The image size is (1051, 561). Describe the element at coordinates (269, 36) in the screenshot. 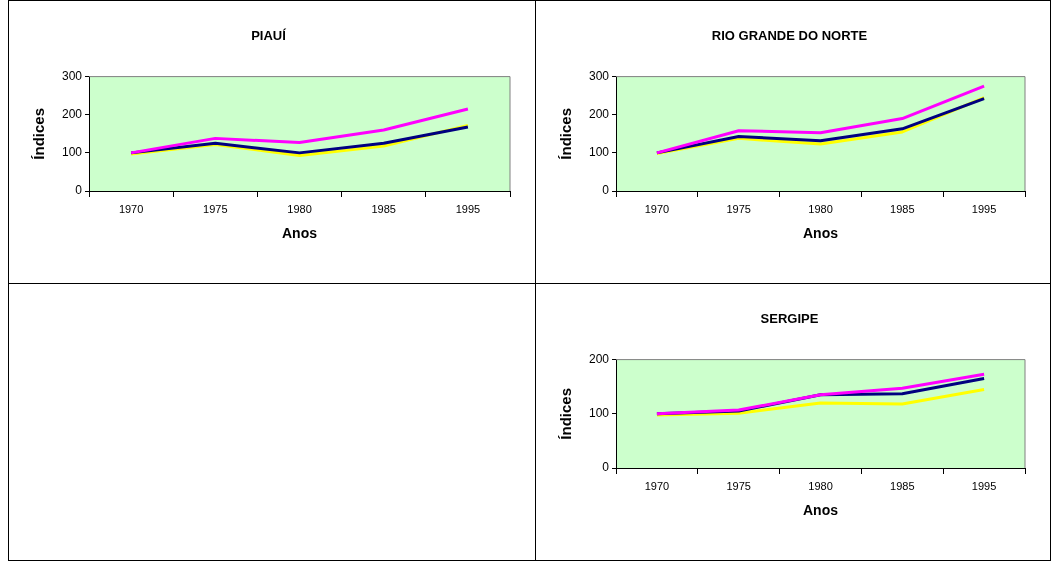

I see `chart-title: PIAUÍ` at that location.